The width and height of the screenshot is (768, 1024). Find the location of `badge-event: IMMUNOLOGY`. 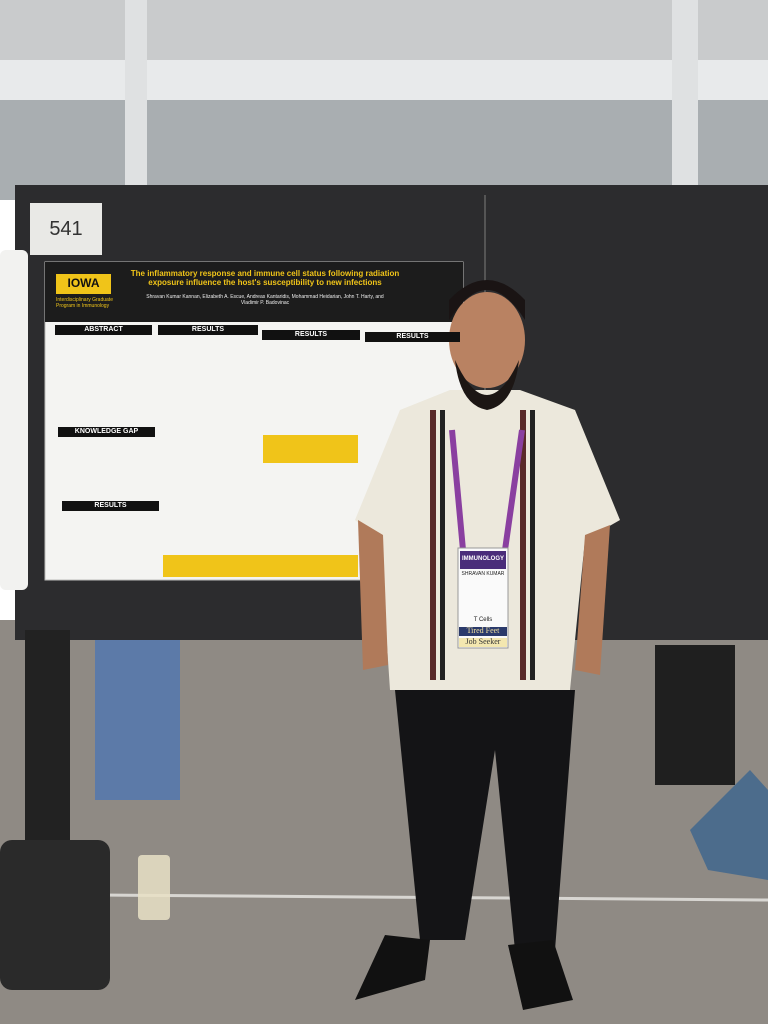

badge-event: IMMUNOLOGY is located at coordinates (483, 559).